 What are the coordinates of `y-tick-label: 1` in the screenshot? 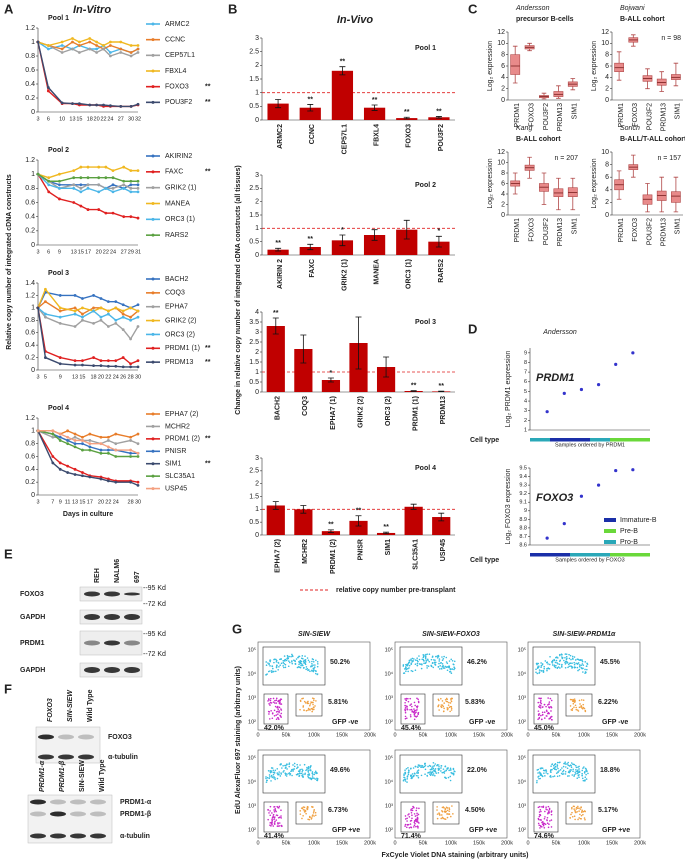 It's located at (33, 308).